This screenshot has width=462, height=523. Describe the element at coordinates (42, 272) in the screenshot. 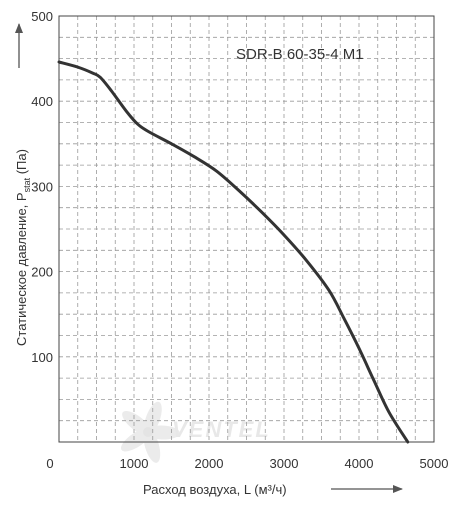

I see `y-tick-label: 200` at that location.